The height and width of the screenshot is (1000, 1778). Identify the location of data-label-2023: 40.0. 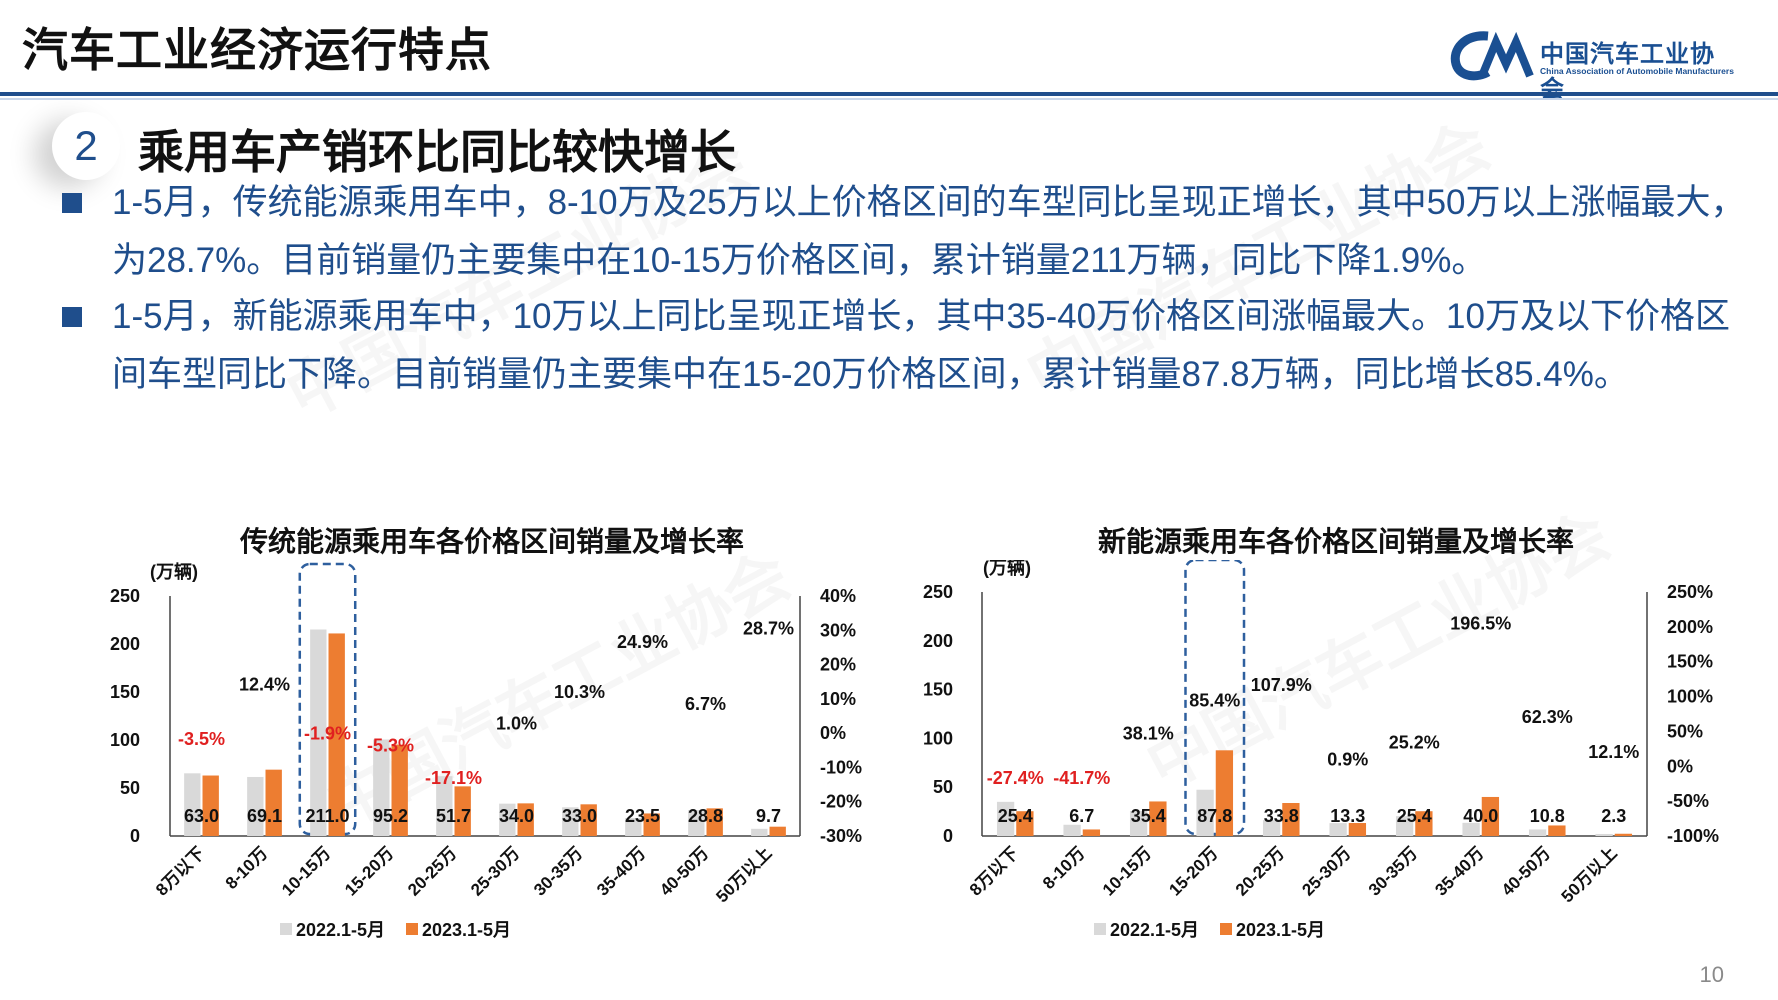
(1480, 816).